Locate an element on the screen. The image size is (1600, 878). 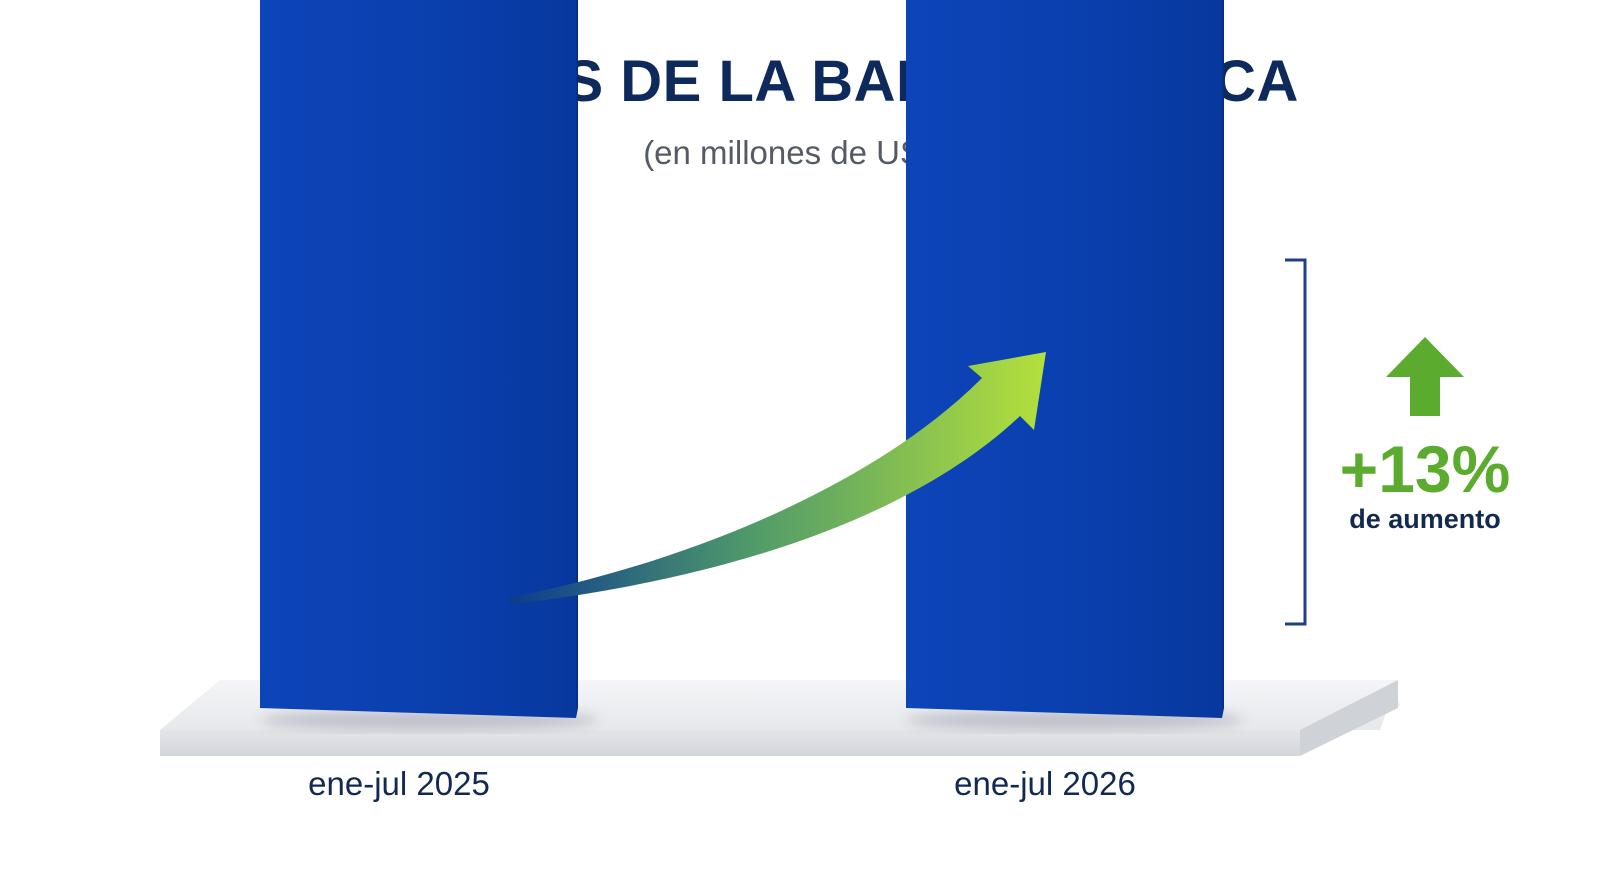
chart-subtitle: (en millones de USD) is located at coordinates (800, 152).